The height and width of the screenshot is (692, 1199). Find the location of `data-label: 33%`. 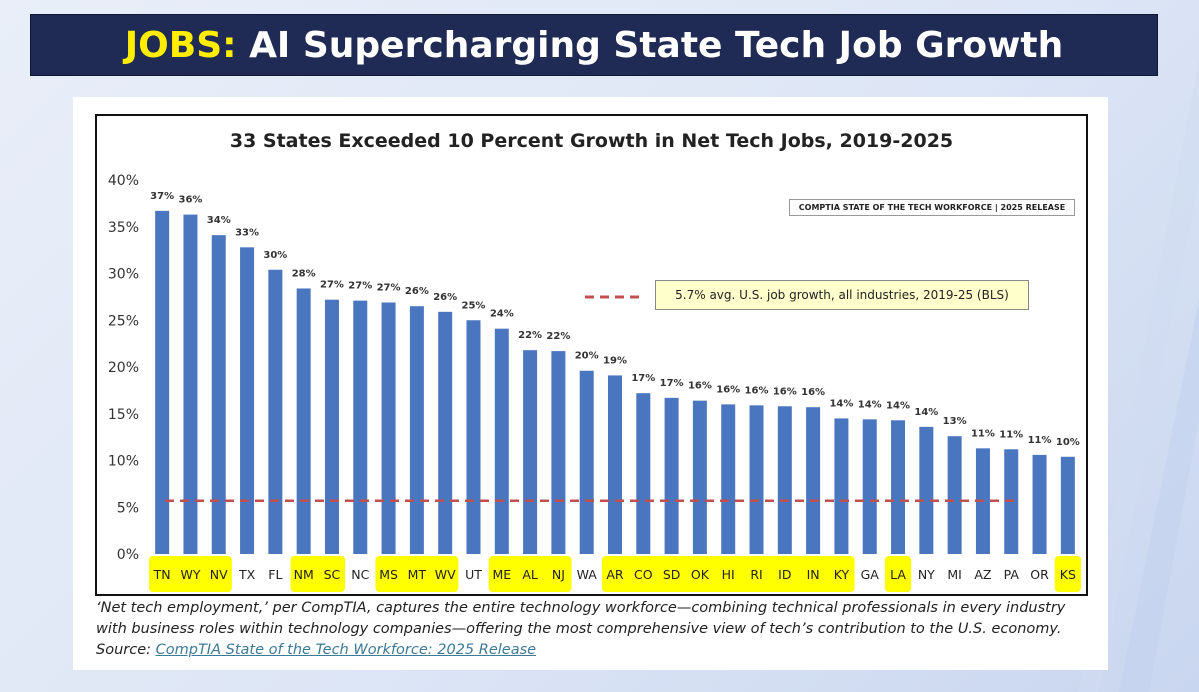

data-label: 33% is located at coordinates (247, 232).